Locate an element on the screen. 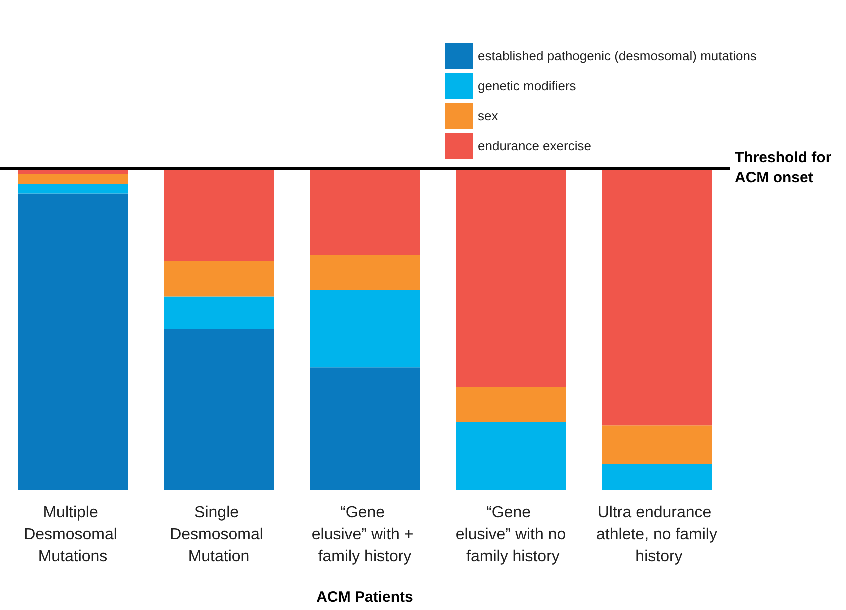 The height and width of the screenshot is (610, 846). legend-label: sex is located at coordinates (488, 116).